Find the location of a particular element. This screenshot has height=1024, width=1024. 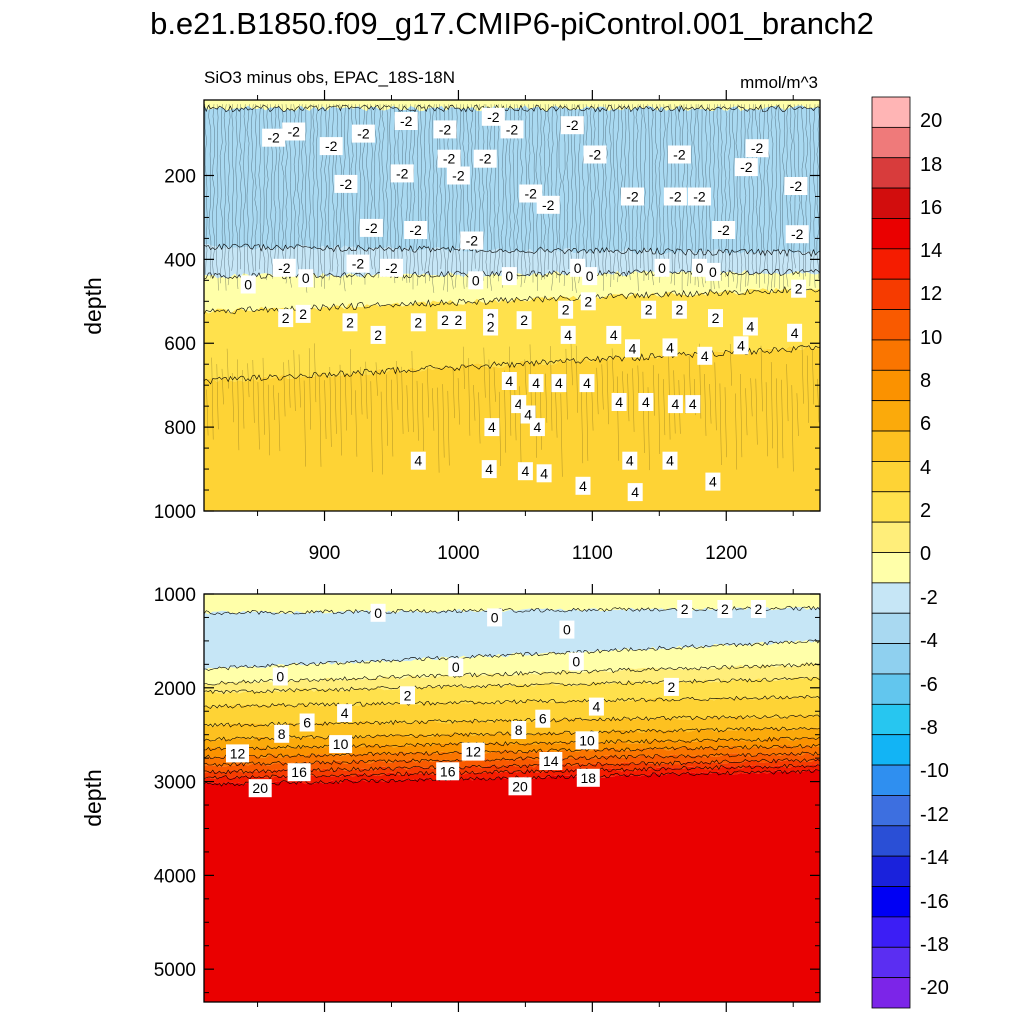

svg-text: 16 is located at coordinates (299, 772).